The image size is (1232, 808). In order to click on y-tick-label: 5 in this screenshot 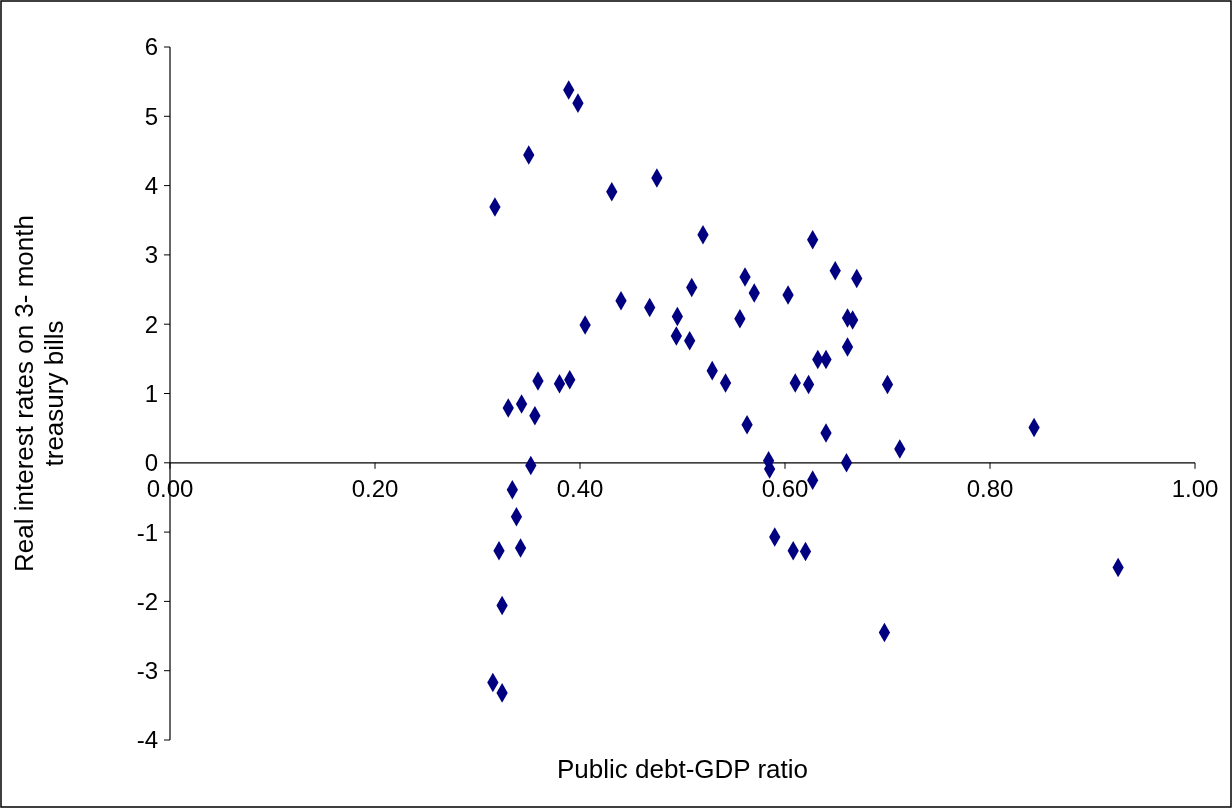, I will do `click(151, 116)`.